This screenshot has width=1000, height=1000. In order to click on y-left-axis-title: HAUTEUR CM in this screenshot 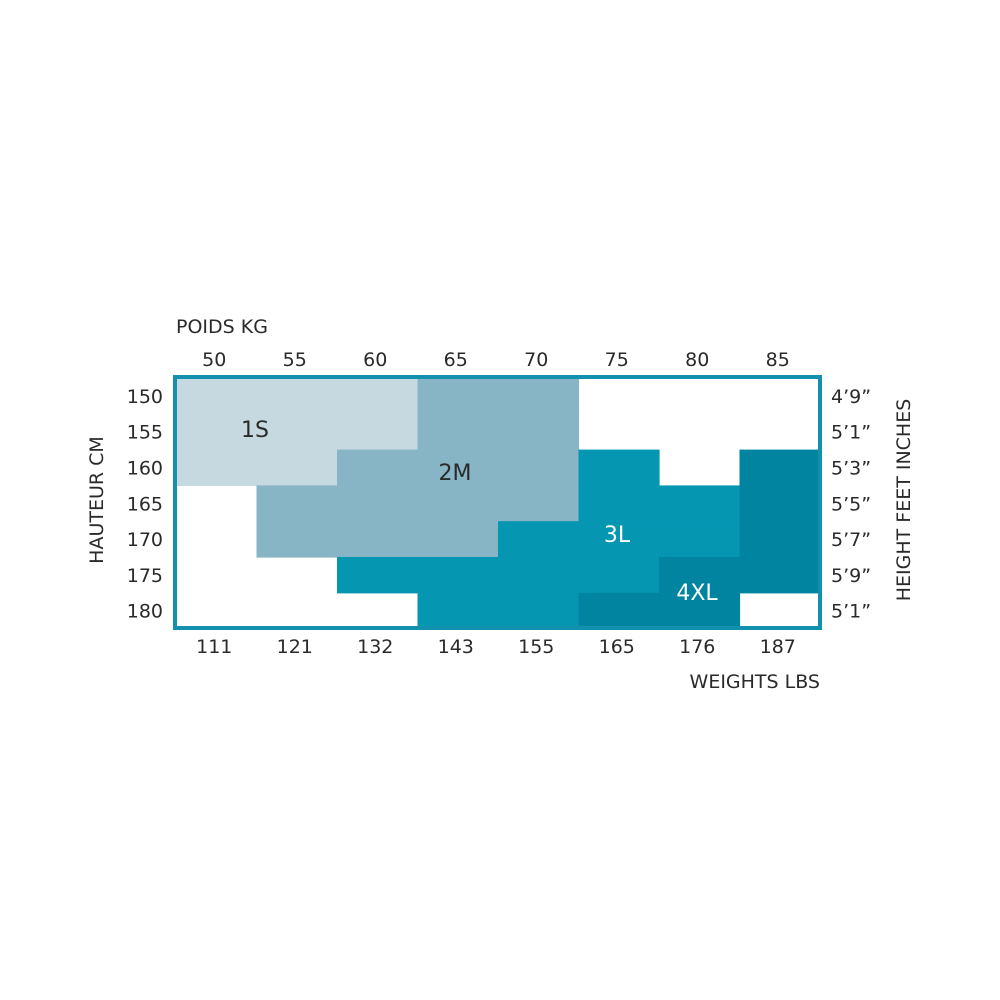, I will do `click(97, 500)`.